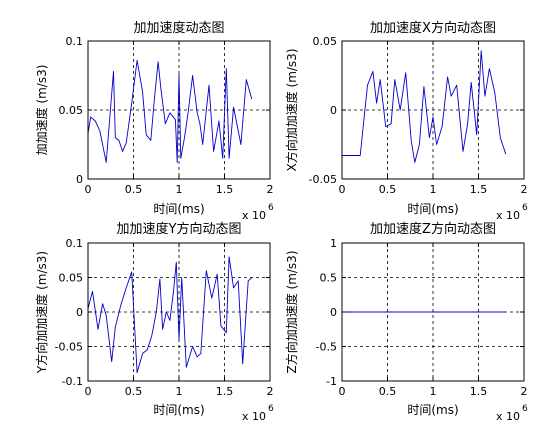  What do you see at coordinates (41, 312) in the screenshot?
I see `y-axis-label: Y方向加加速度 (m/s3)` at bounding box center [41, 312].